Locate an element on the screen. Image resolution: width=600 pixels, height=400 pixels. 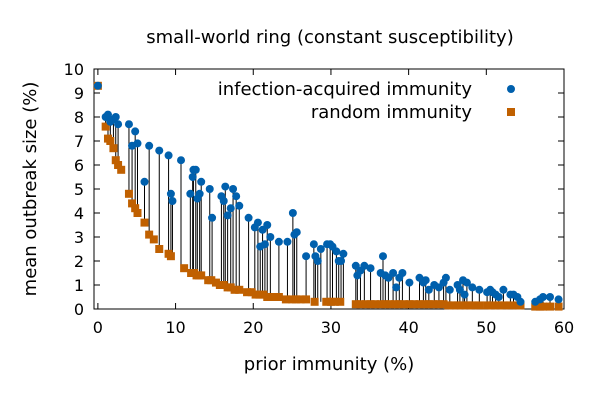
legend-label-infection-acquired: infection-acquired immunity is located at coordinates (345, 89).